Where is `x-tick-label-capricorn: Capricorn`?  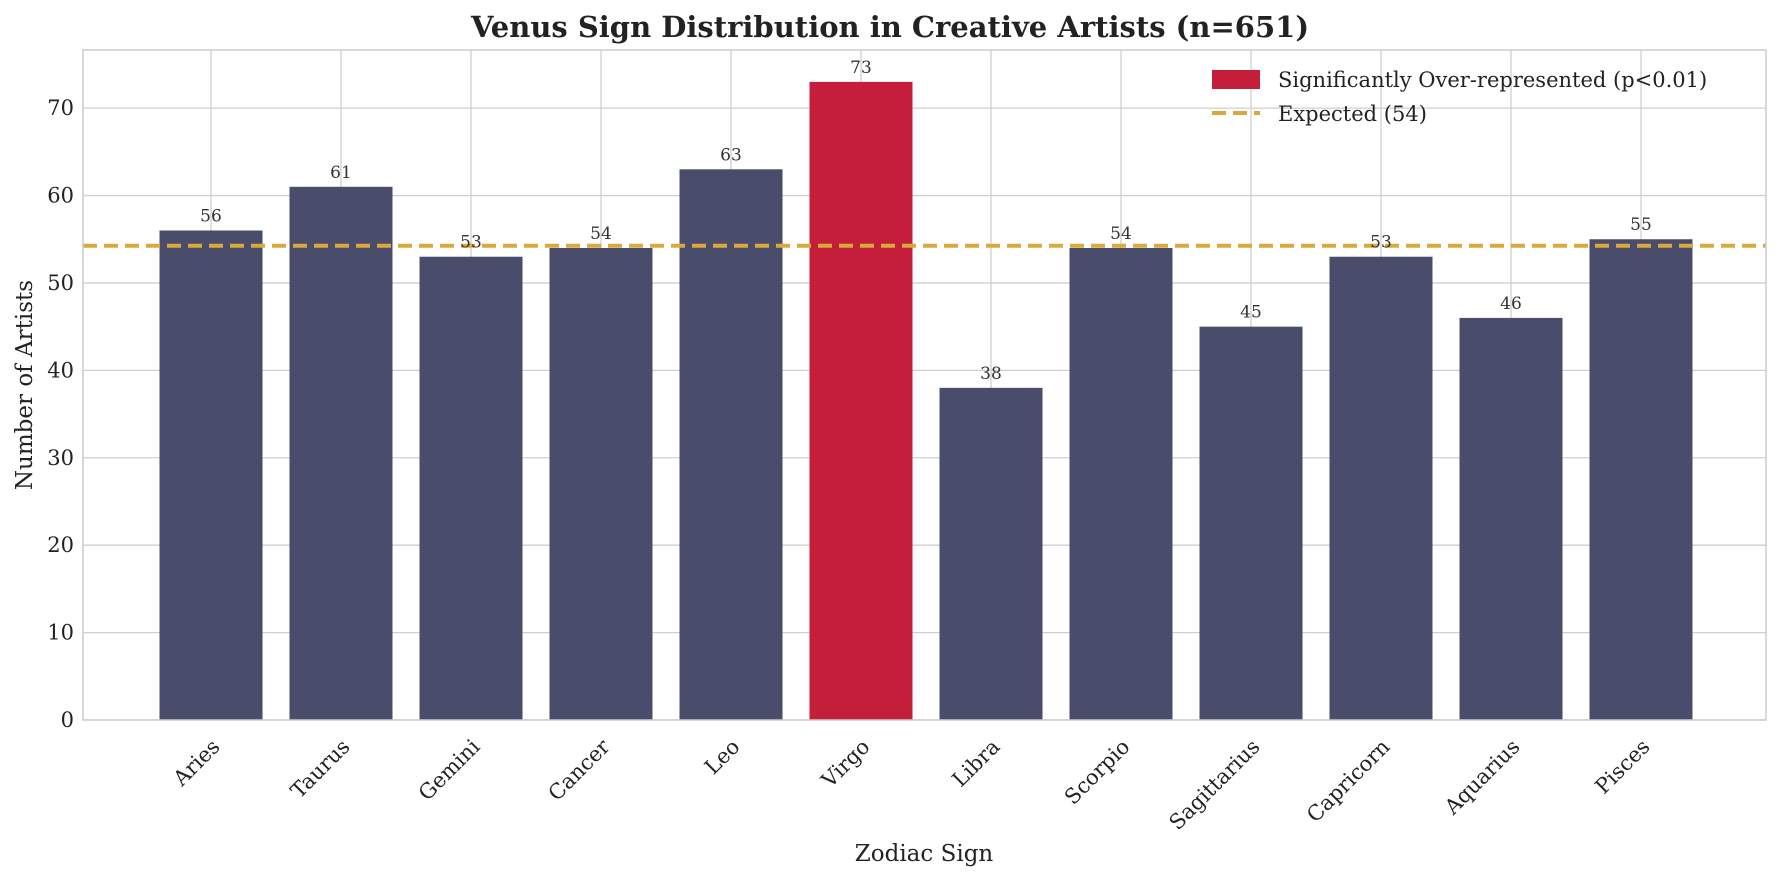
x-tick-label-capricorn: Capricorn is located at coordinates (1348, 781).